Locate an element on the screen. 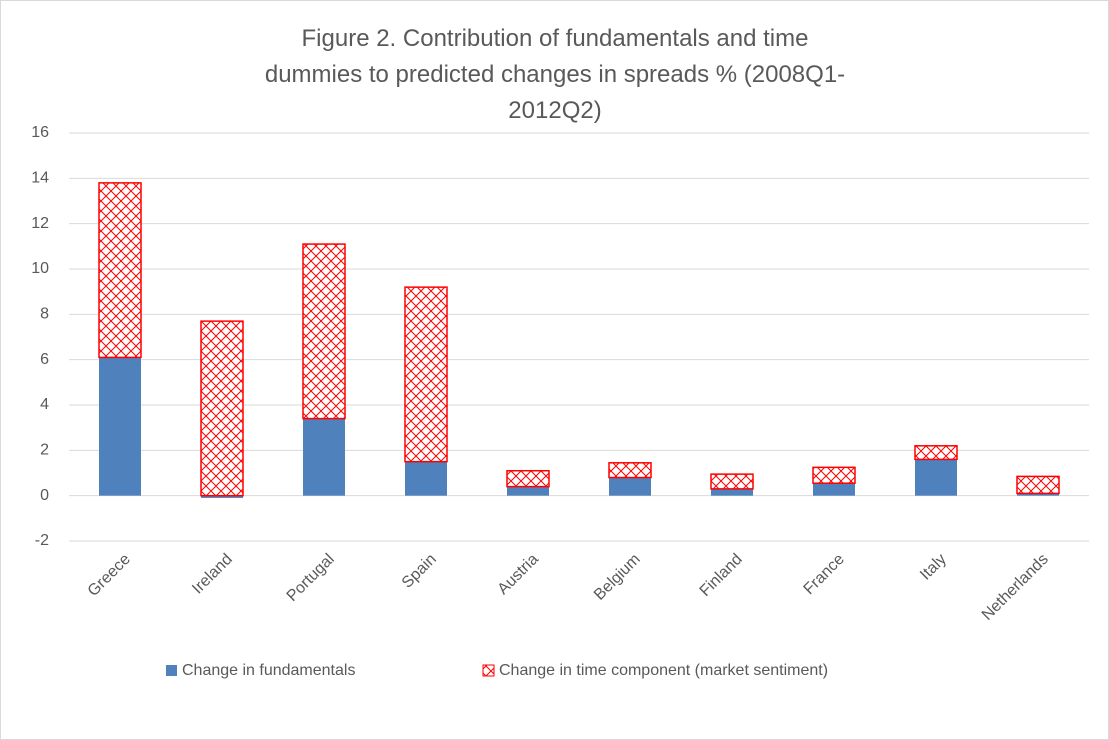  x-tick-label: France is located at coordinates (824, 574).